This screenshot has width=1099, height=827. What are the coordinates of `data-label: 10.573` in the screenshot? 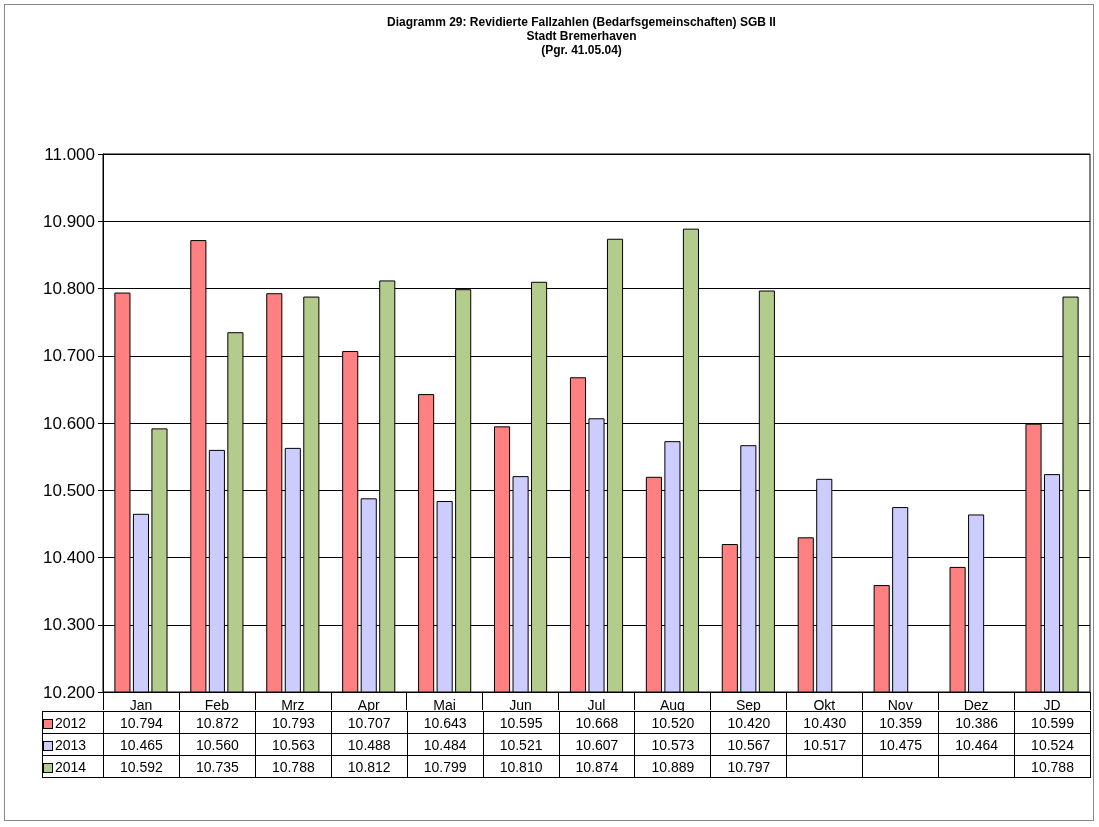 It's located at (672, 744).